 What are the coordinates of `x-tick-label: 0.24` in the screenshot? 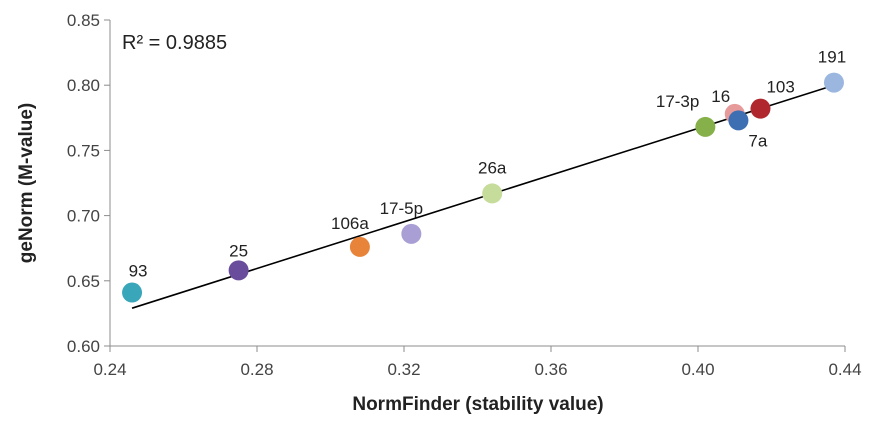 It's located at (109, 369).